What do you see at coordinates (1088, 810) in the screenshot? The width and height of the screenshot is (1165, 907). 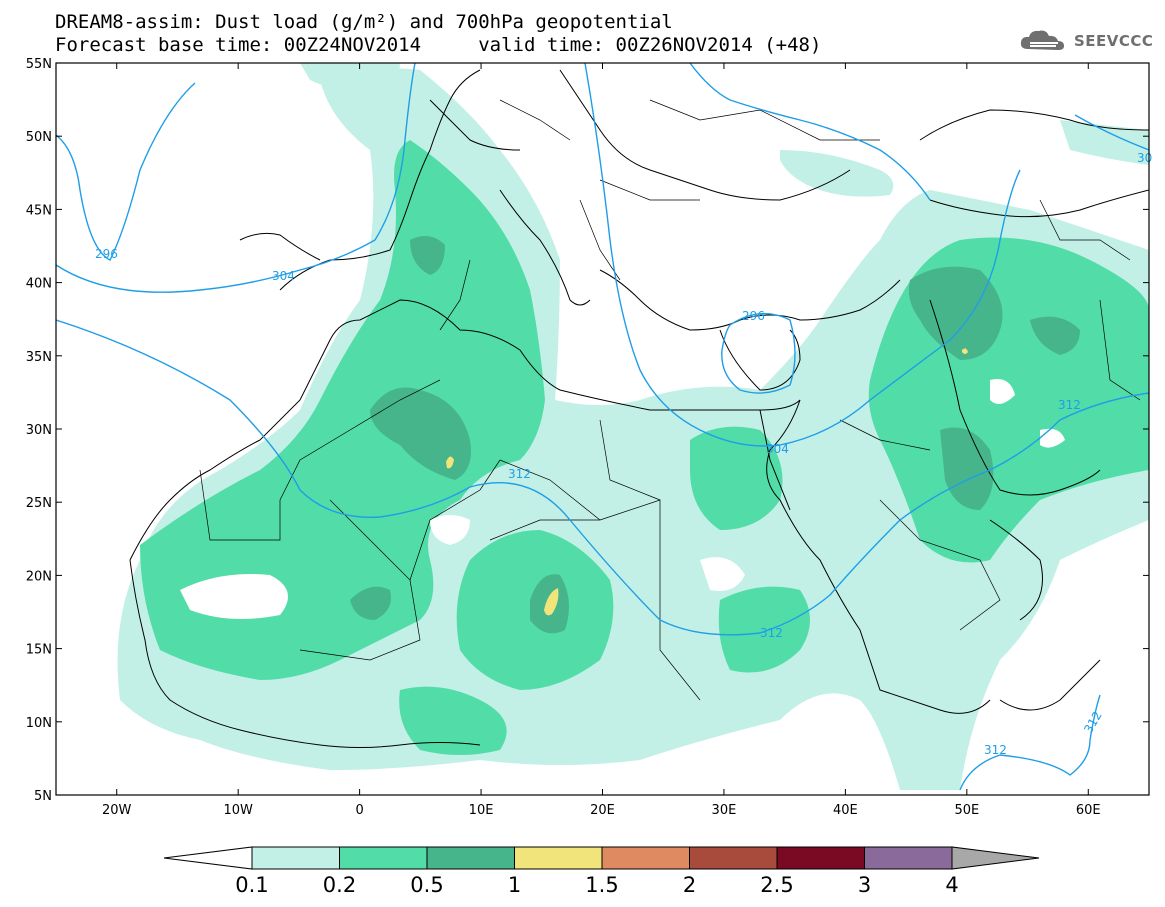 I see `lon-tick-label: 60E` at bounding box center [1088, 810].